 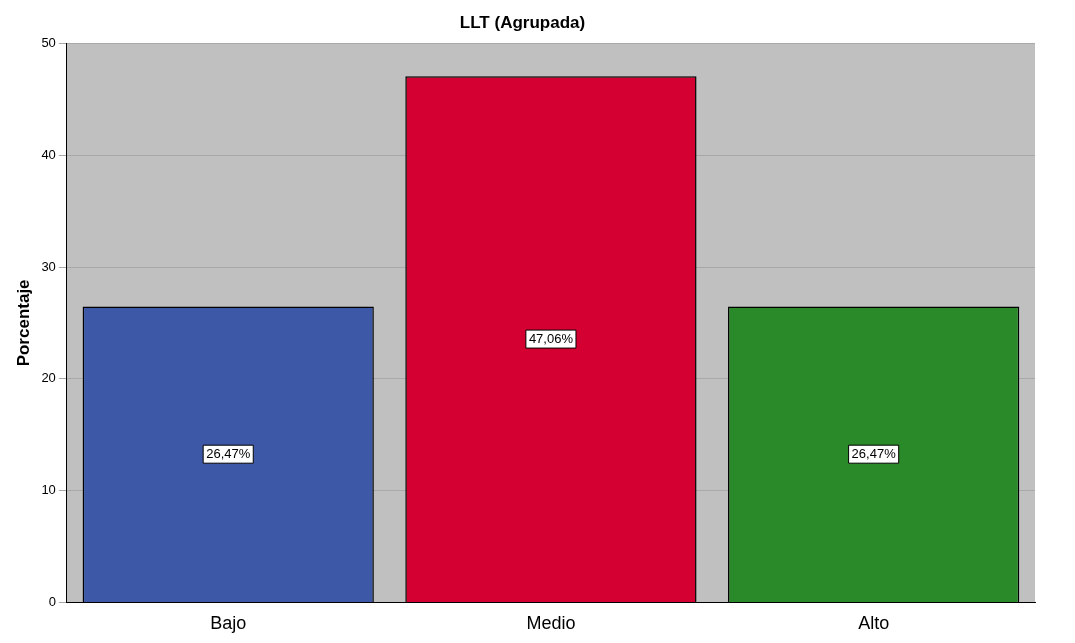 I want to click on y-tick-label: 30, so click(x=48, y=266).